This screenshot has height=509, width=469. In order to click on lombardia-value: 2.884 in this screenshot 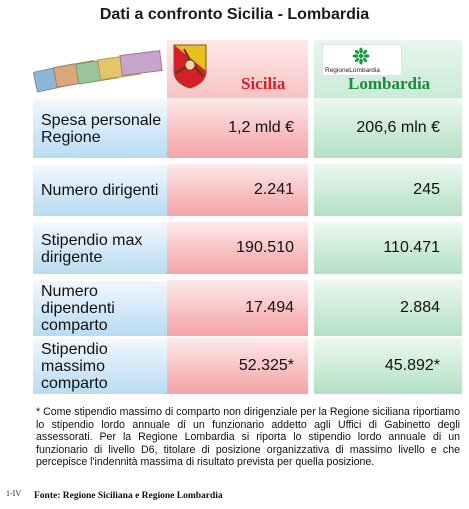, I will do `click(388, 308)`.